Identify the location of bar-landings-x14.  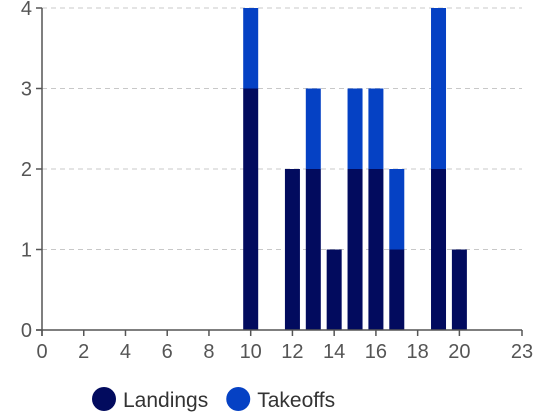
(334, 290).